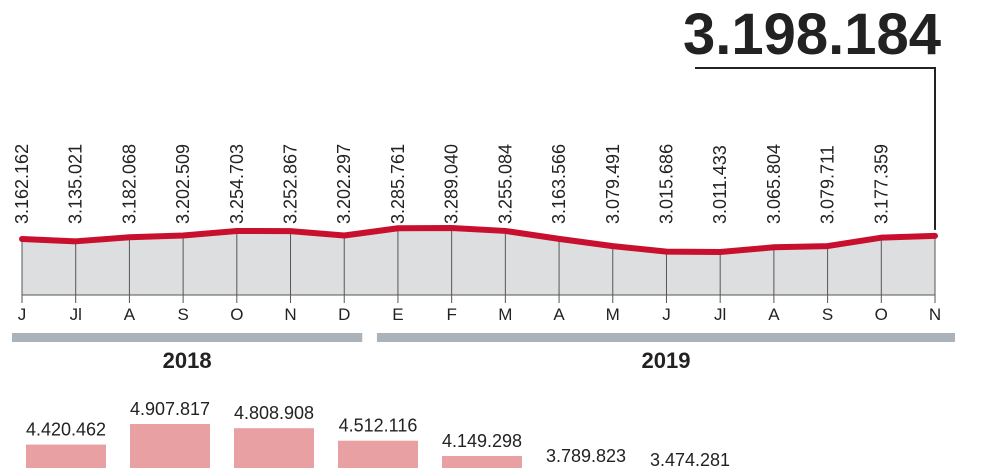 This screenshot has height=468, width=984. What do you see at coordinates (237, 184) in the screenshot?
I see `value-label: 3.254.703` at bounding box center [237, 184].